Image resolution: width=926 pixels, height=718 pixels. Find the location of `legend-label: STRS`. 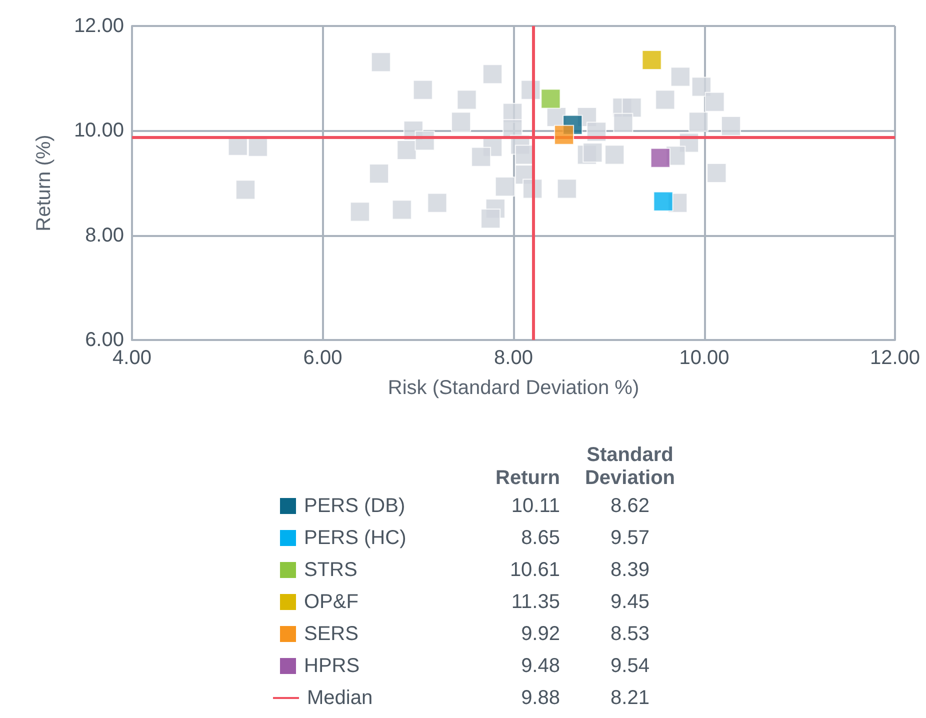

legend-label: STRS is located at coordinates (330, 570).